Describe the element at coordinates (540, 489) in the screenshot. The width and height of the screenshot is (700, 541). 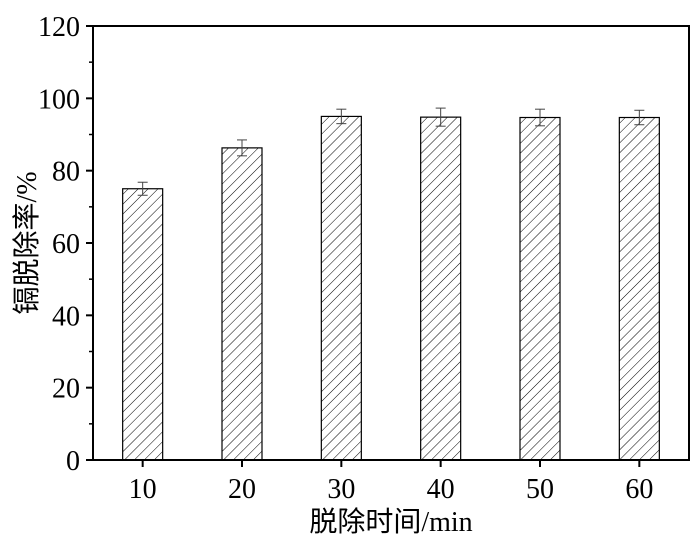
I see `x-tick-label-50: 50` at that location.